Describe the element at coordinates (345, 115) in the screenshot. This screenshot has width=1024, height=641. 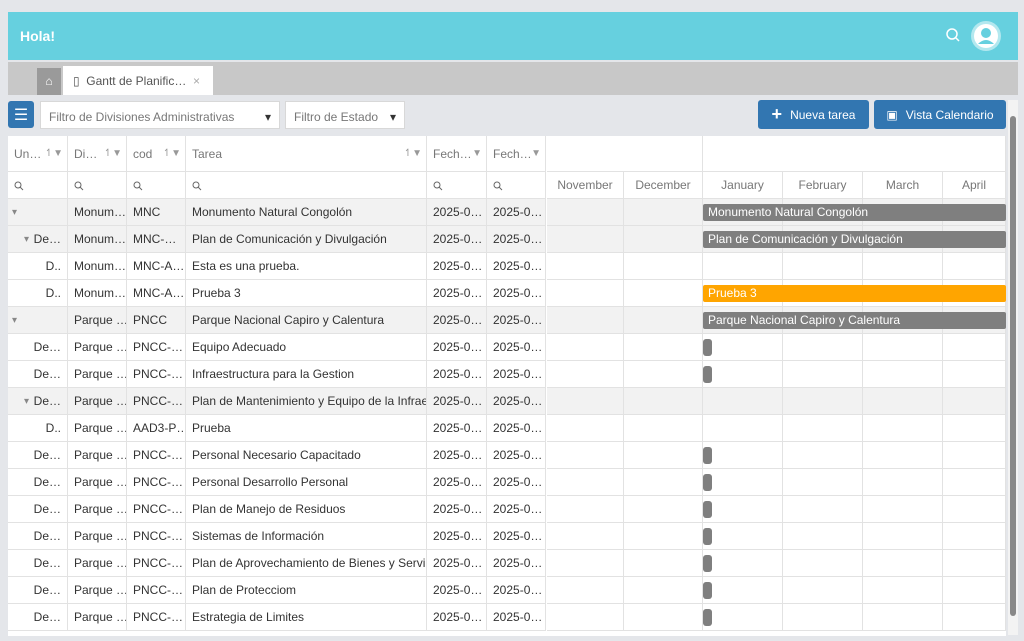
I see `state-filter: Filtro de Estado▾` at that location.